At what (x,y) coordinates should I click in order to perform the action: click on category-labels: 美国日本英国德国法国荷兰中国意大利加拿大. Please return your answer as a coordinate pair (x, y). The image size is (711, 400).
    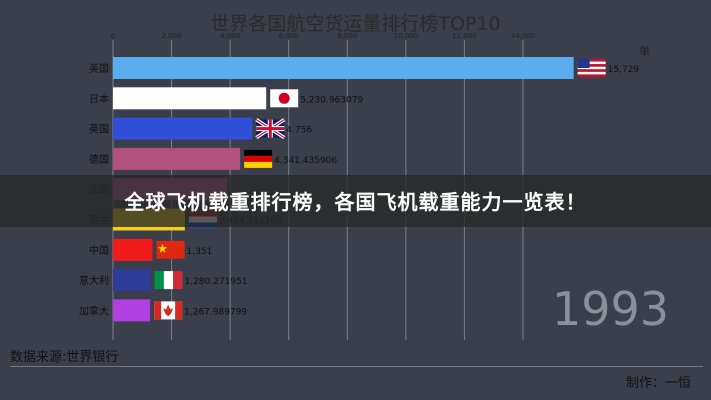
    Looking at the image, I should click on (94, 189).